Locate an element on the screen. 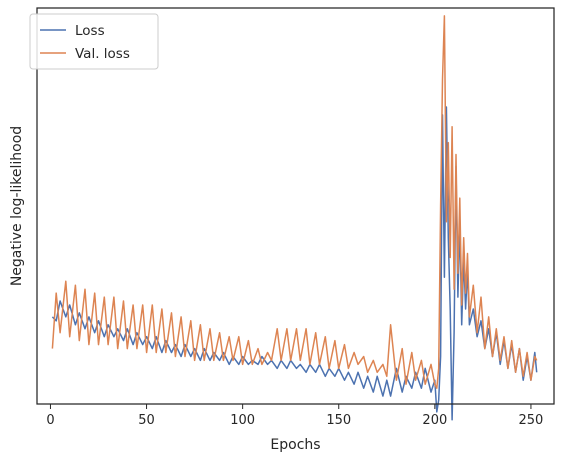 The width and height of the screenshot is (563, 464). x-tick-label: 100 is located at coordinates (242, 420).